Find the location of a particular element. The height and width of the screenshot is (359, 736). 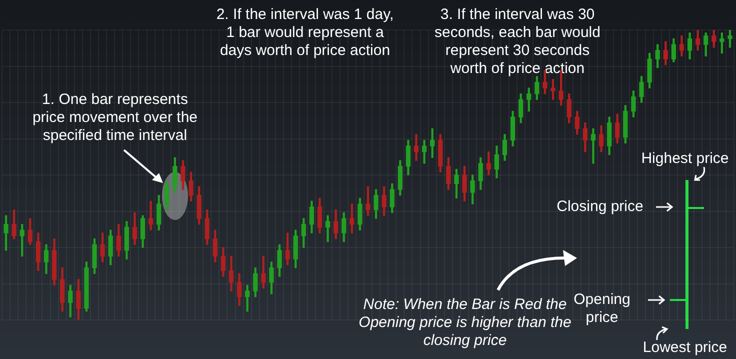

text: Lowest price is located at coordinates (685, 348).